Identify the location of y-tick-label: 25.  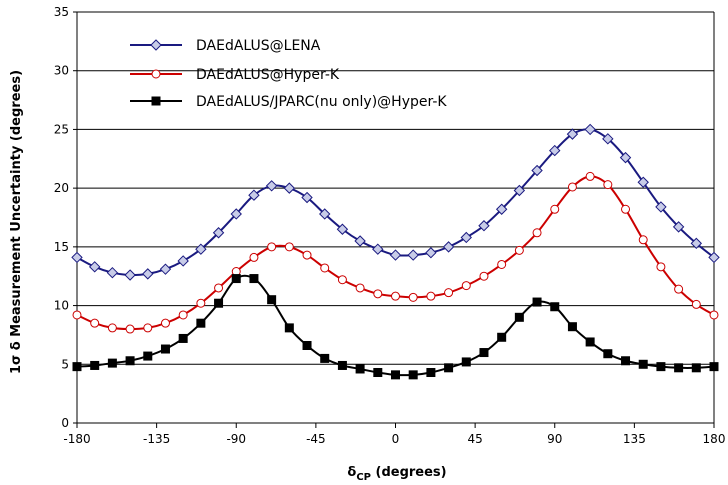
(61, 129).